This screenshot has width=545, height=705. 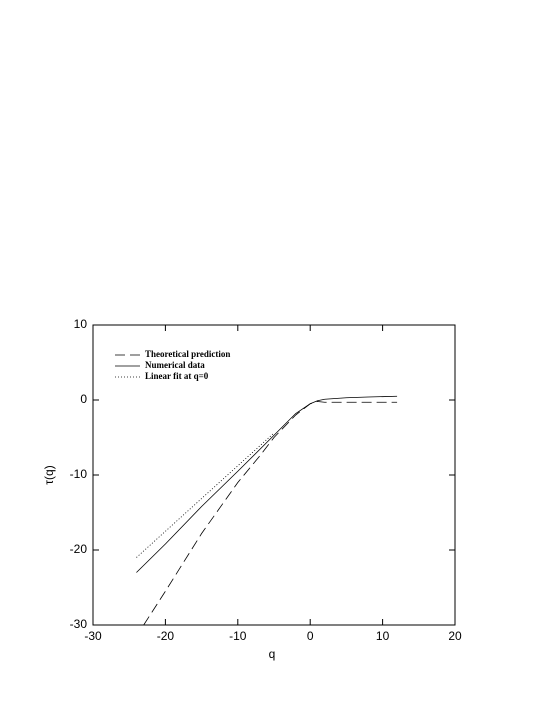 What do you see at coordinates (79, 474) in the screenshot?
I see `y-tick-label: -10` at bounding box center [79, 474].